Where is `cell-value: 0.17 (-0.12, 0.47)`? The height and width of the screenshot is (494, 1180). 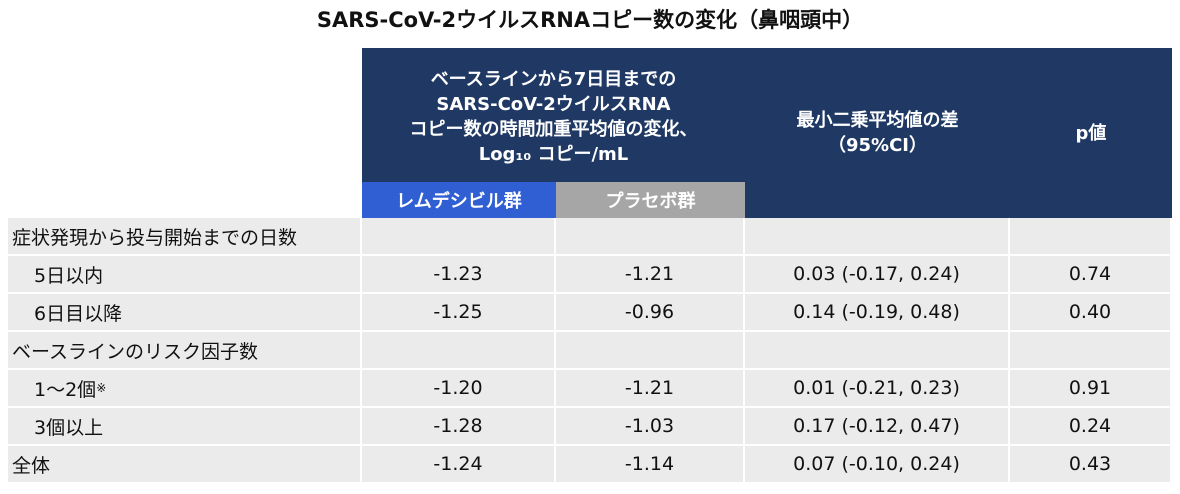 cell-value: 0.17 (-0.12, 0.47) is located at coordinates (877, 427).